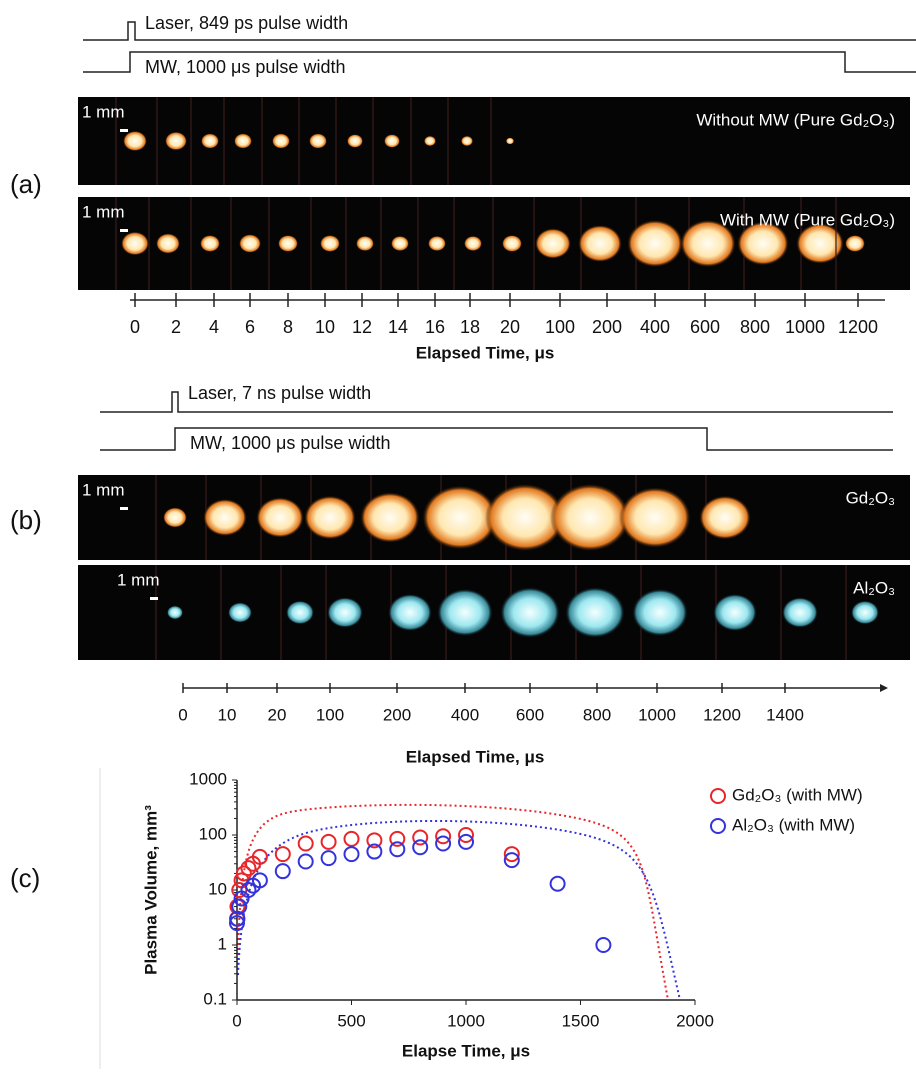 The height and width of the screenshot is (1074, 916). Describe the element at coordinates (279, 393) in the screenshot. I see `laser-label: Laser, 7 ns pulse width` at that location.